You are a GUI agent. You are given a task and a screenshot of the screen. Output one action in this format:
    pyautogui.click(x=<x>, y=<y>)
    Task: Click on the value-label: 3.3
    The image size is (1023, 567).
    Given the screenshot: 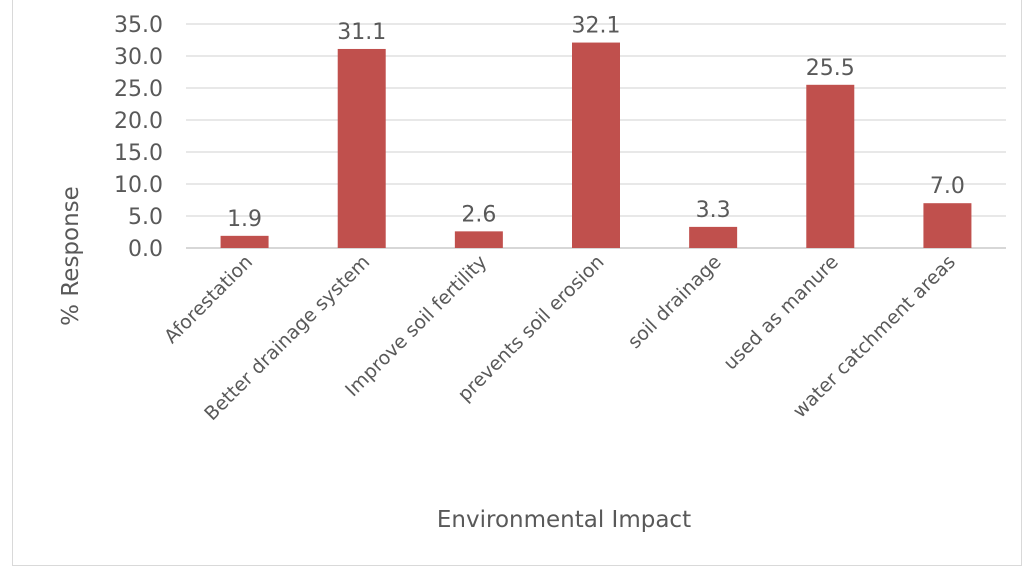 What is the action you would take?
    pyautogui.click(x=713, y=210)
    